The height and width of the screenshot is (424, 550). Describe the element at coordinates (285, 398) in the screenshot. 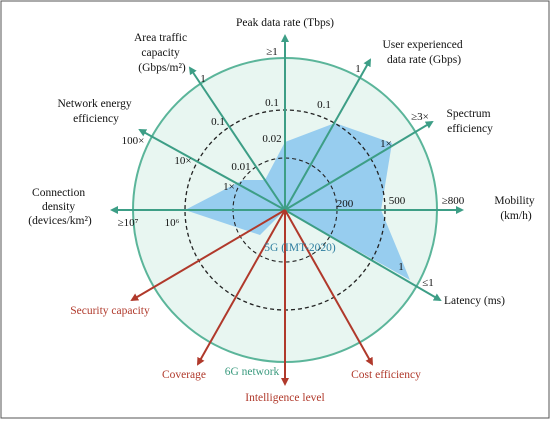

I see `label-intelligence-level: Intelligence level` at that location.